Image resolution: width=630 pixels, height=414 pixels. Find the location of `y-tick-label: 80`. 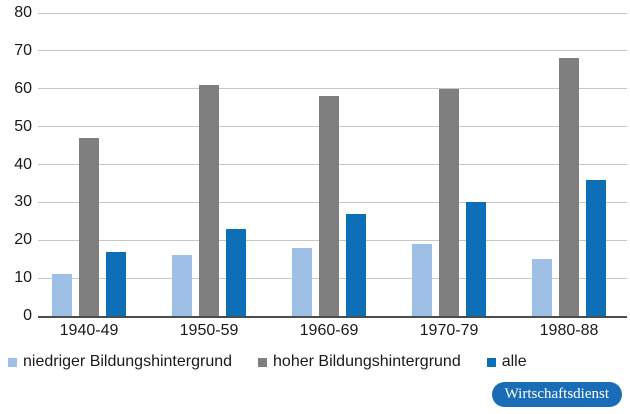

y-tick-label: 80 is located at coordinates (23, 12).